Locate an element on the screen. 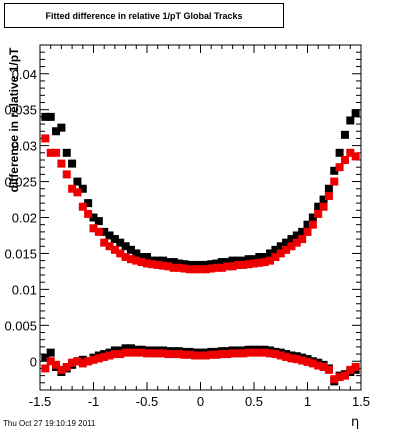 The width and height of the screenshot is (400, 433). y-tick-label: 0.035 is located at coordinates (20, 110).